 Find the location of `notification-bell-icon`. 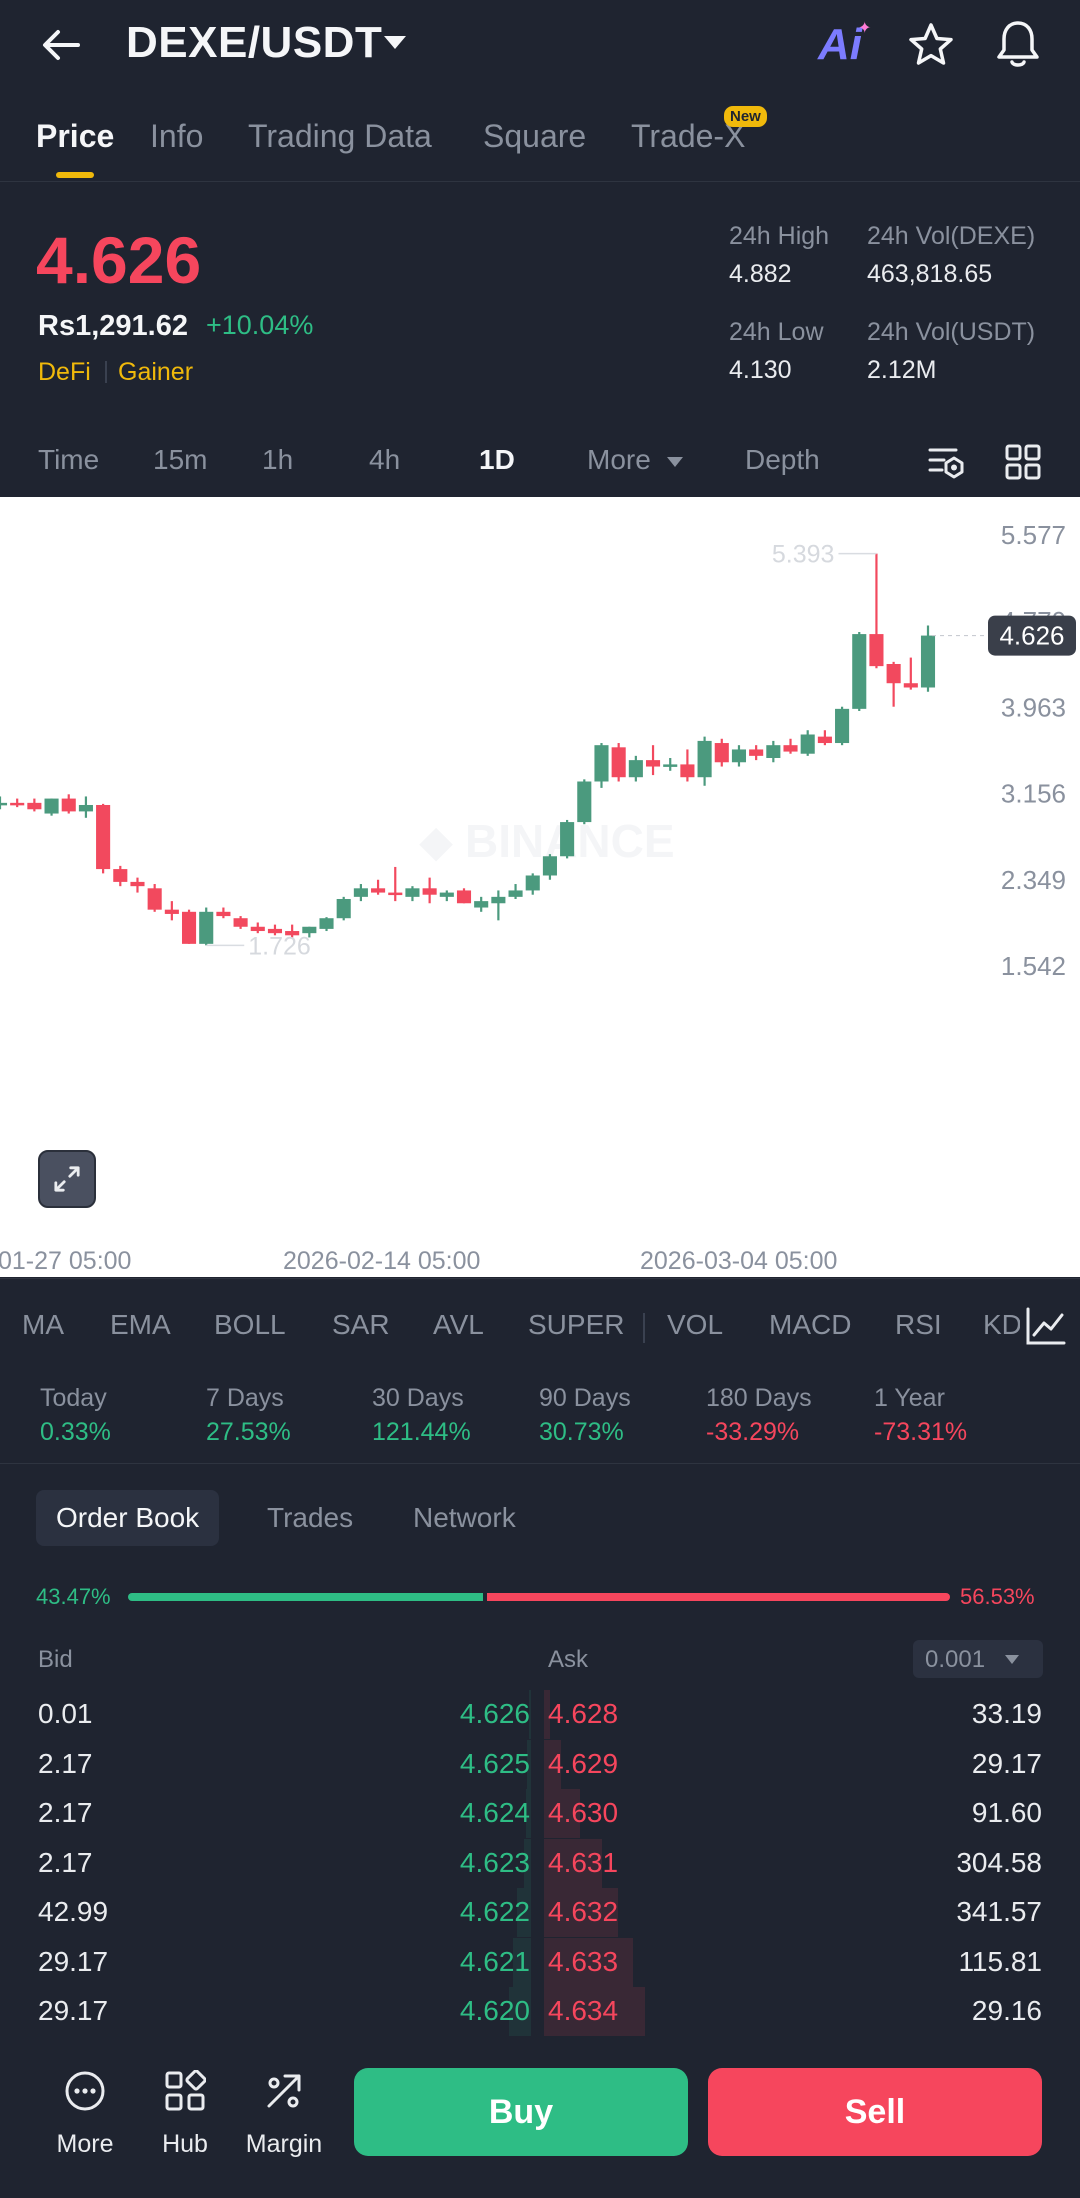

notification-bell-icon is located at coordinates (1018, 44).